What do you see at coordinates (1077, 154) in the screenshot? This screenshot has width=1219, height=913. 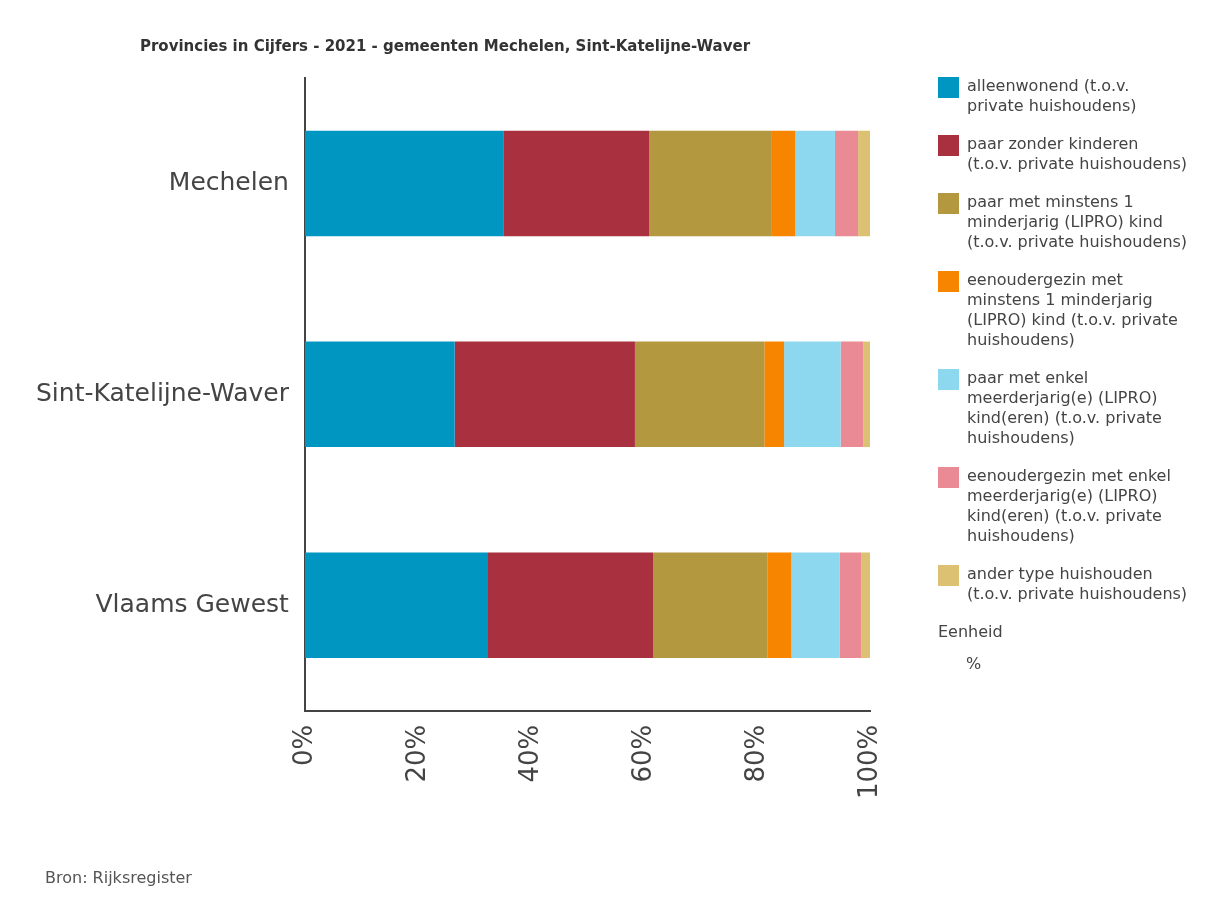 I see `legend-label: paar zonder kinderen (t.o.v. private huishoudens)` at bounding box center [1077, 154].